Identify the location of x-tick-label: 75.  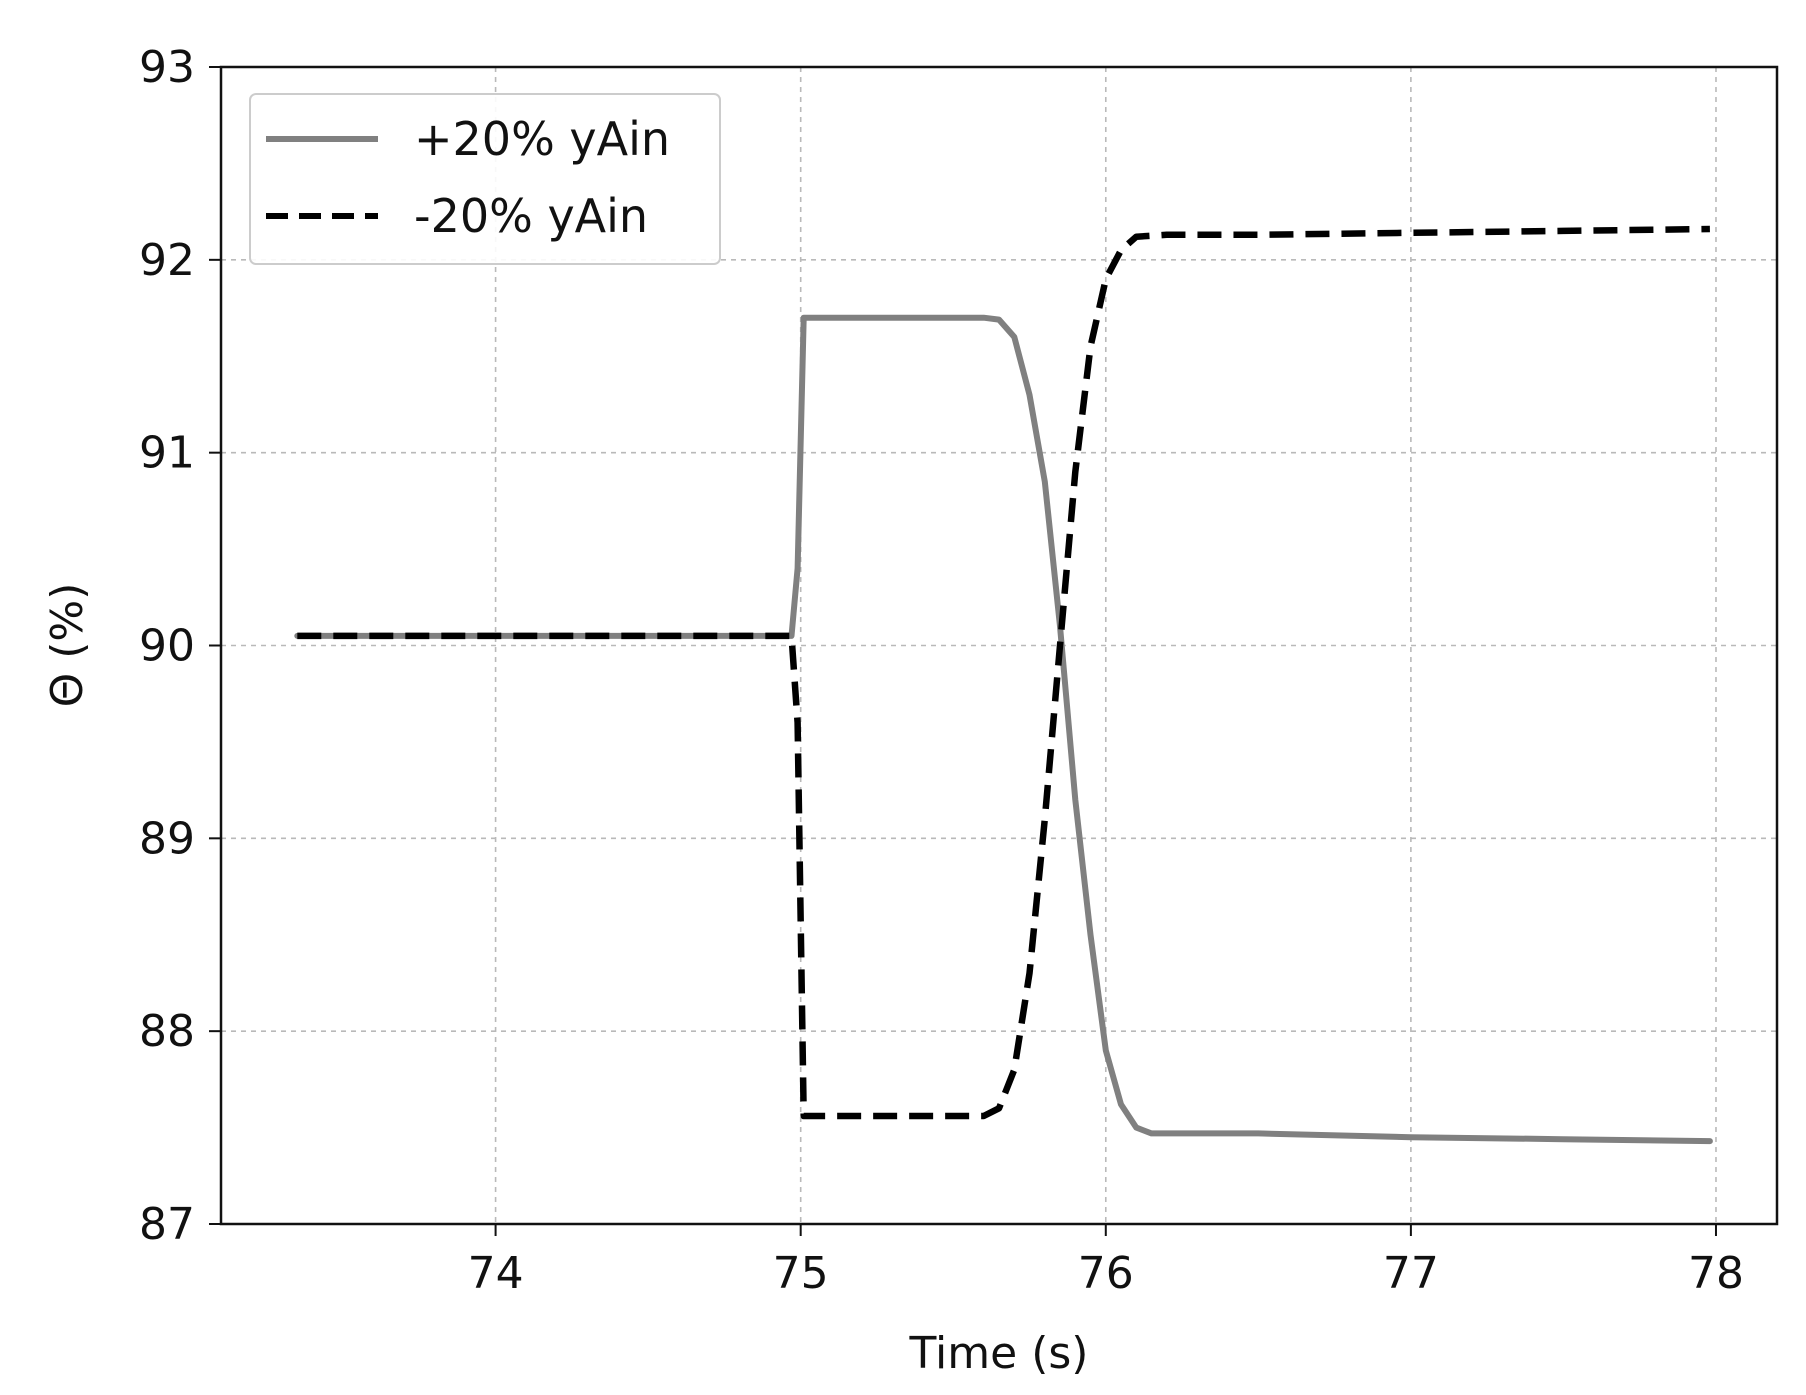
(801, 1273).